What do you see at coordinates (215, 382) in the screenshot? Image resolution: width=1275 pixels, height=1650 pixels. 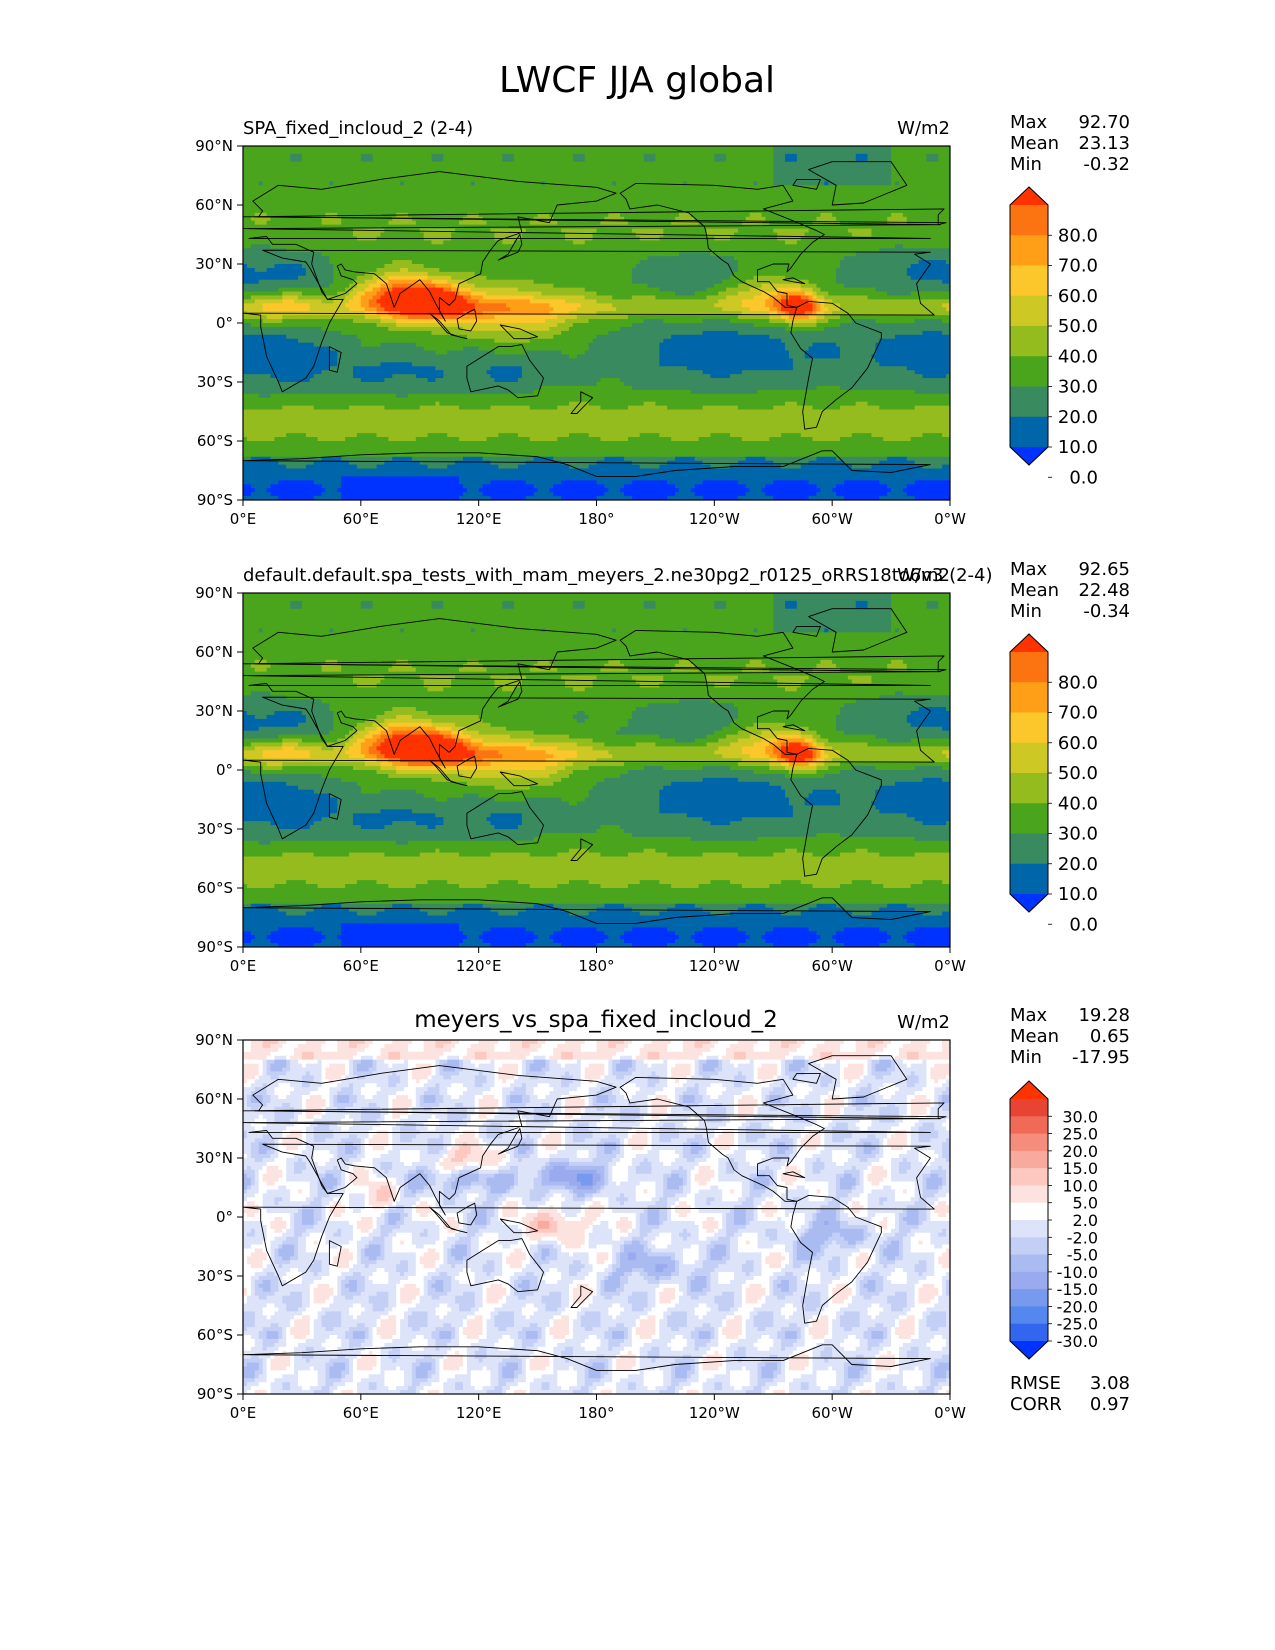 I see `y-tick-label: 30°S` at bounding box center [215, 382].